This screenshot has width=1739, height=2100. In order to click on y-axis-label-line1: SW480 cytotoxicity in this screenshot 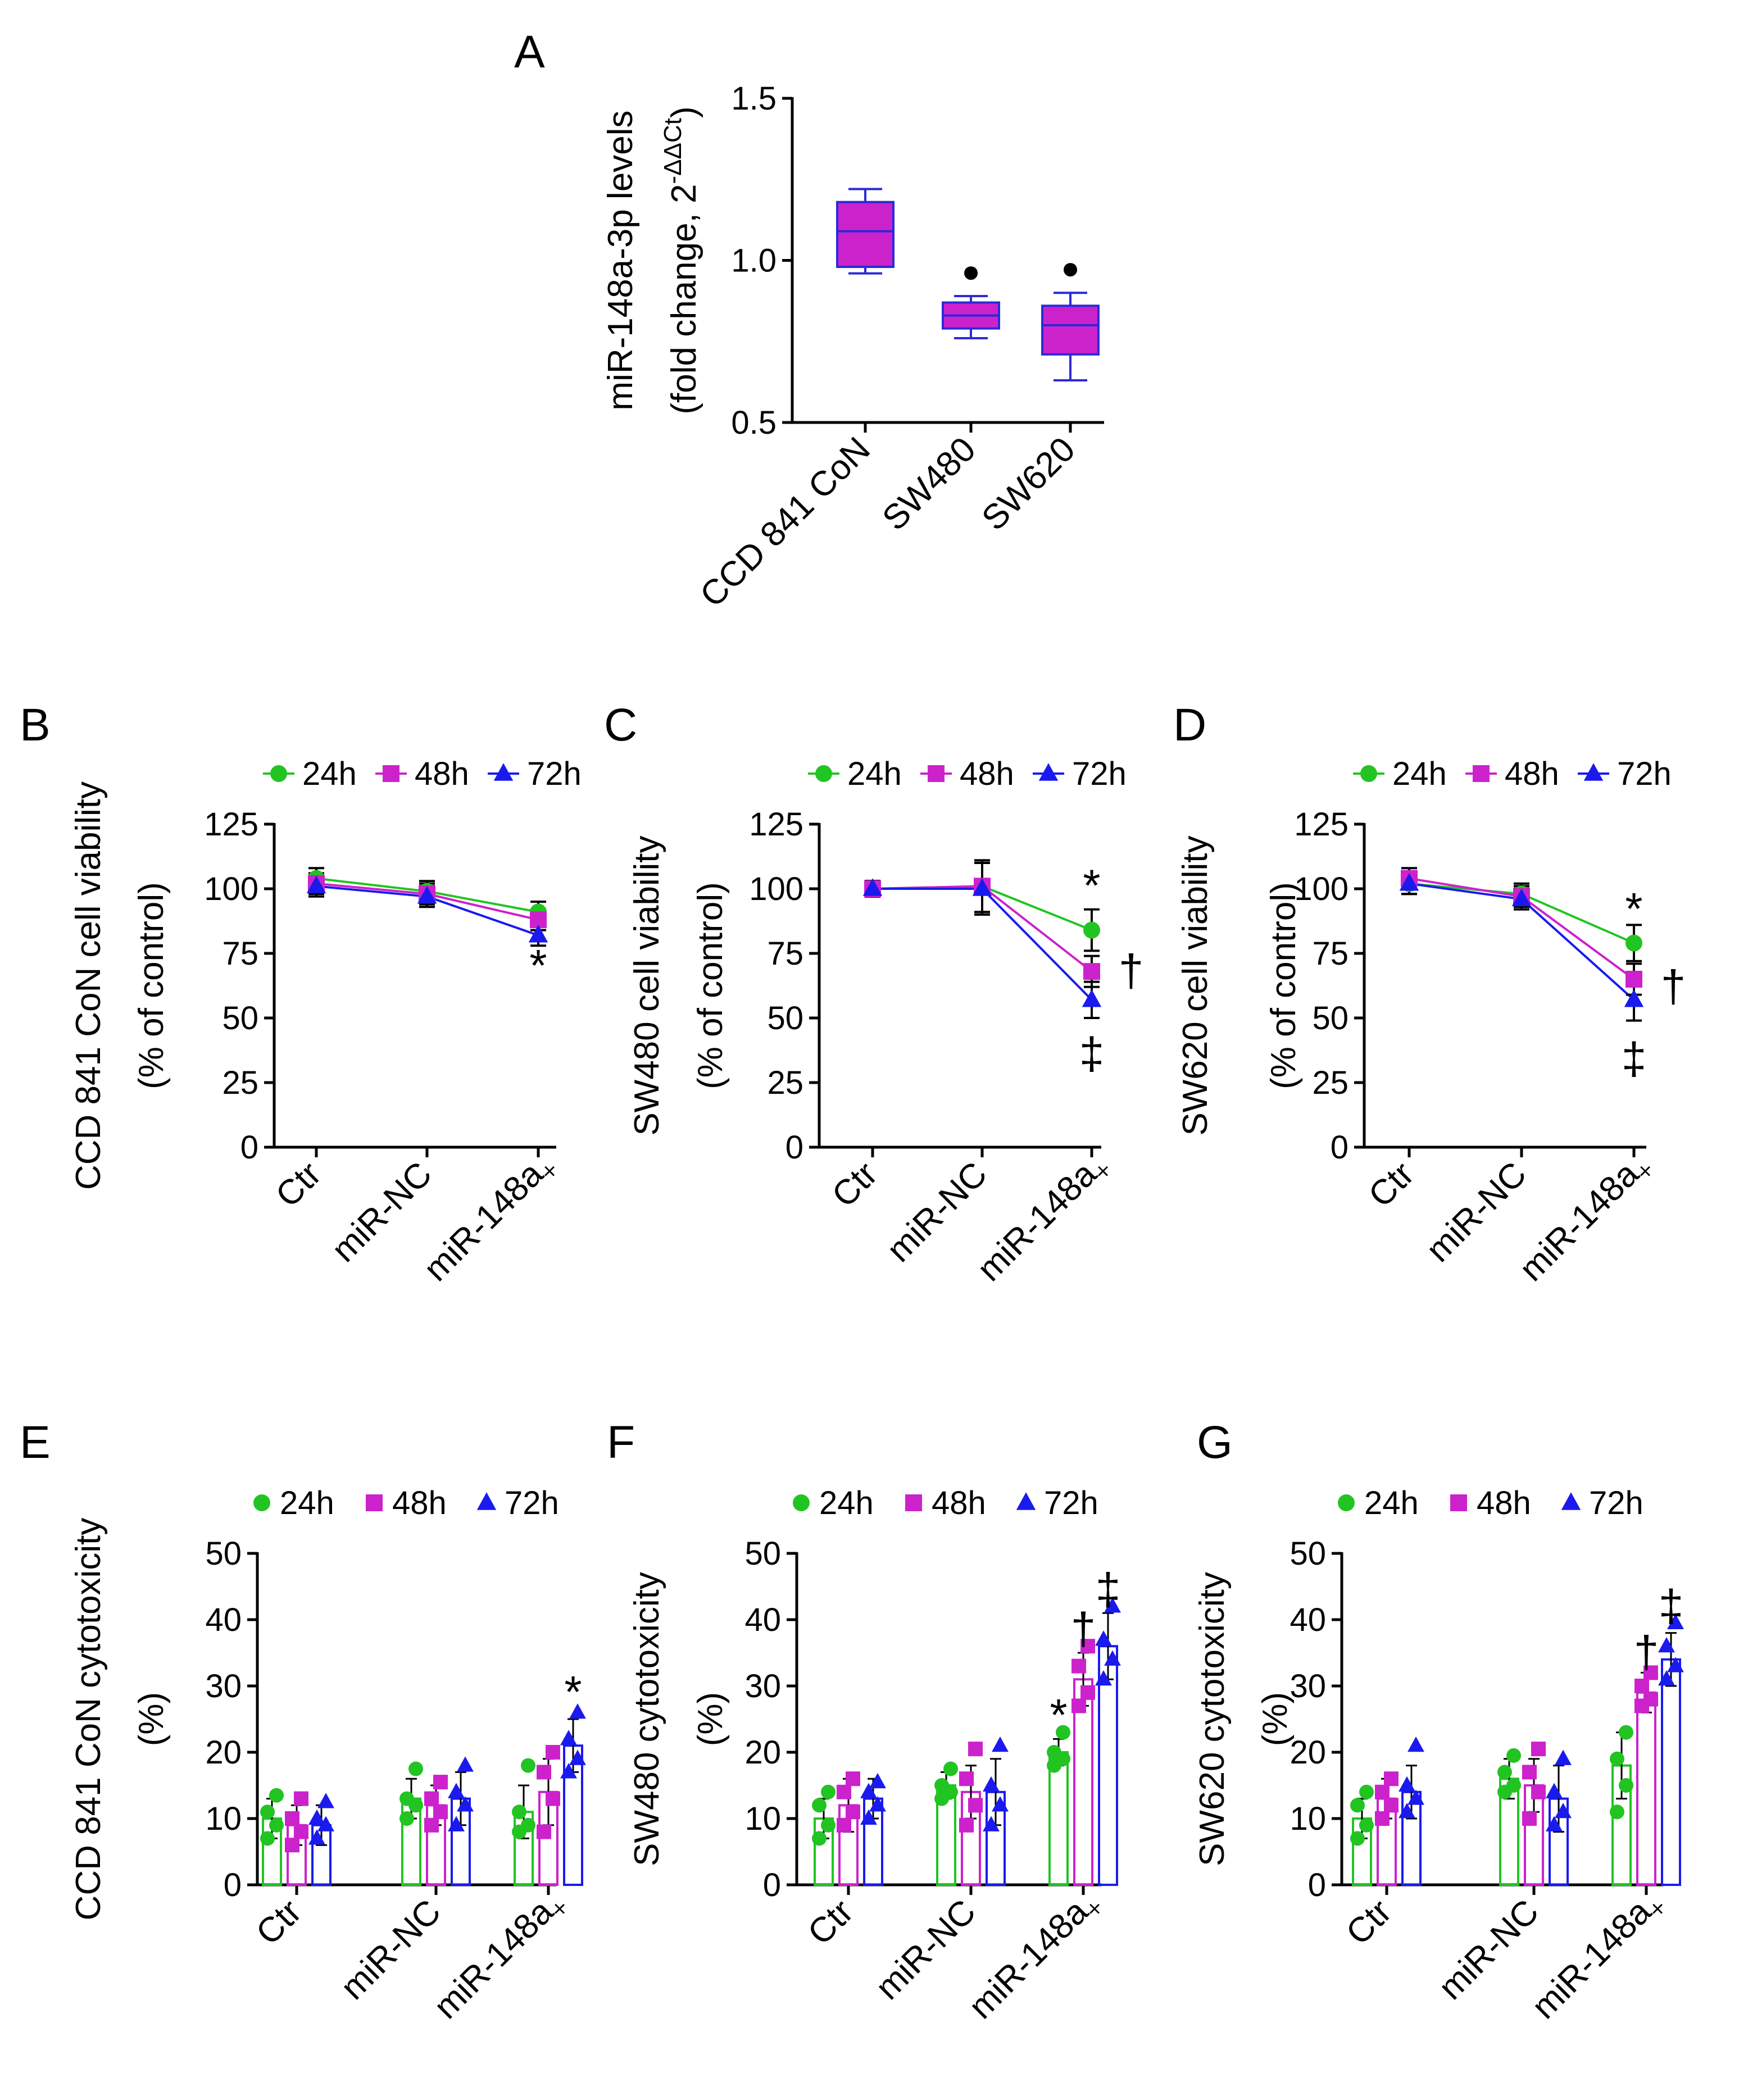, I will do `click(647, 1719)`.